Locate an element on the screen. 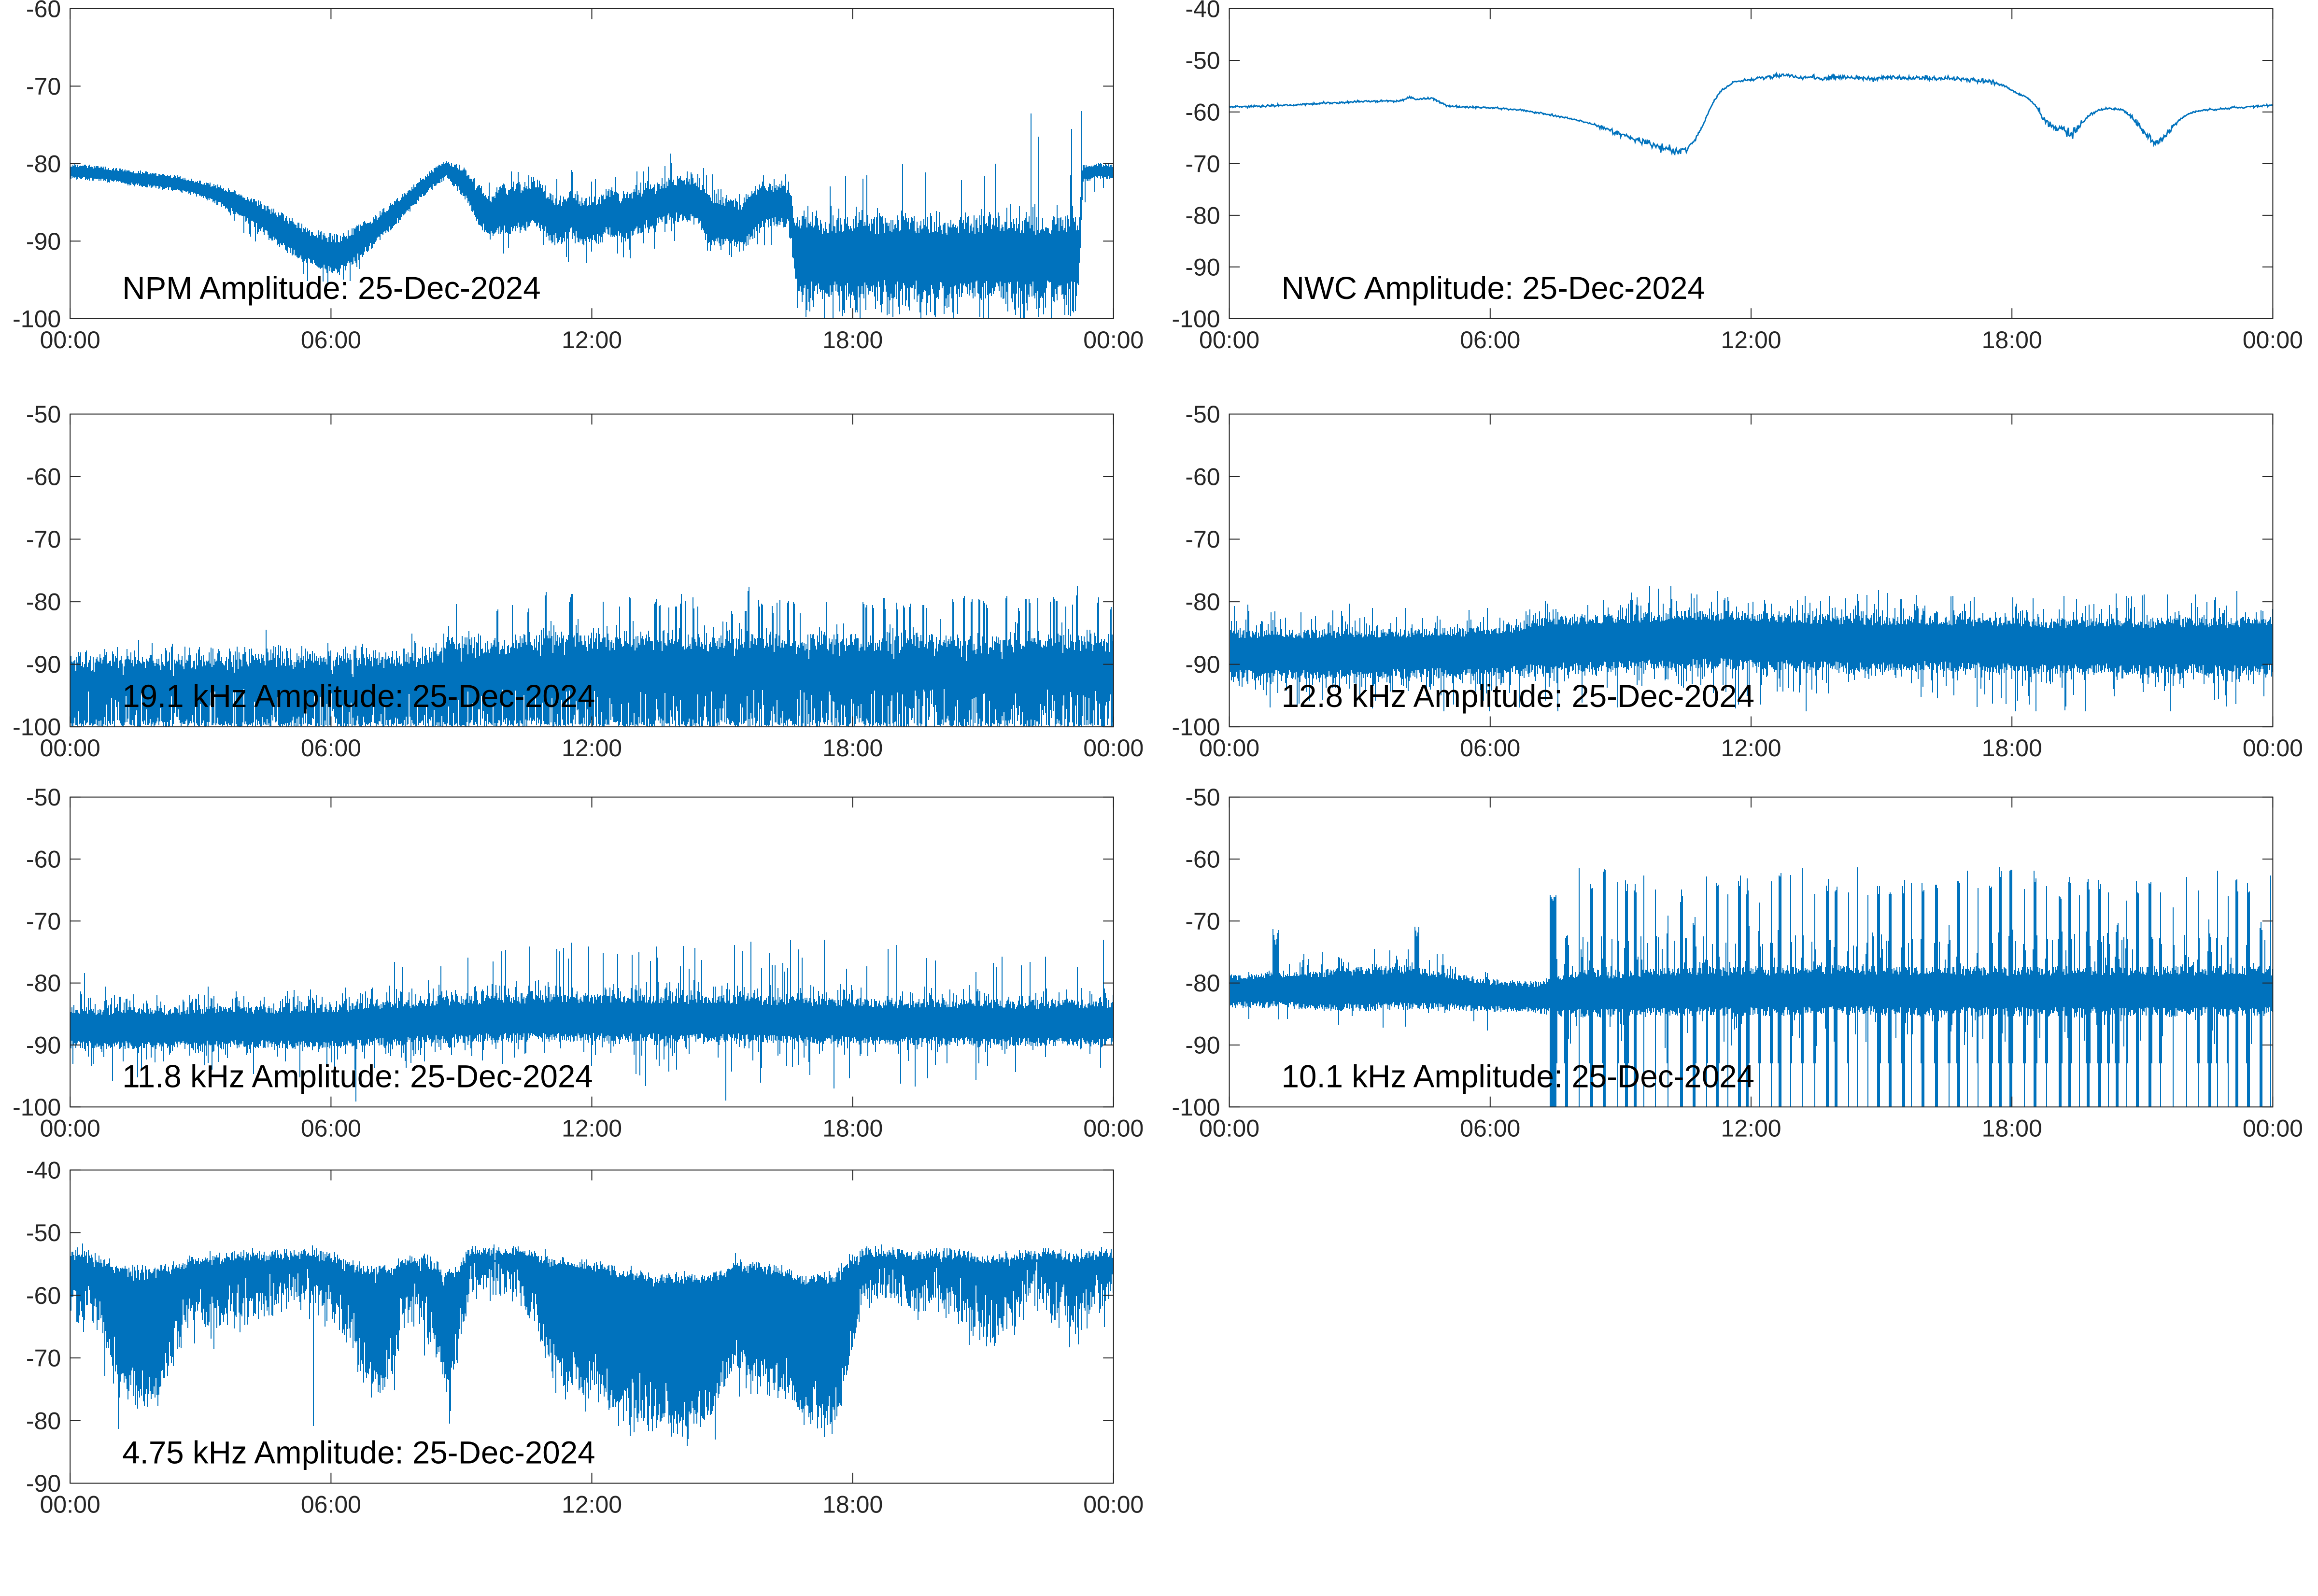  svg-text:10.1 kHz Amplitude: 25-Dec-202: 10.1 kHz Amplitude: 25-Dec-2024 is located at coordinates (1518, 1076).